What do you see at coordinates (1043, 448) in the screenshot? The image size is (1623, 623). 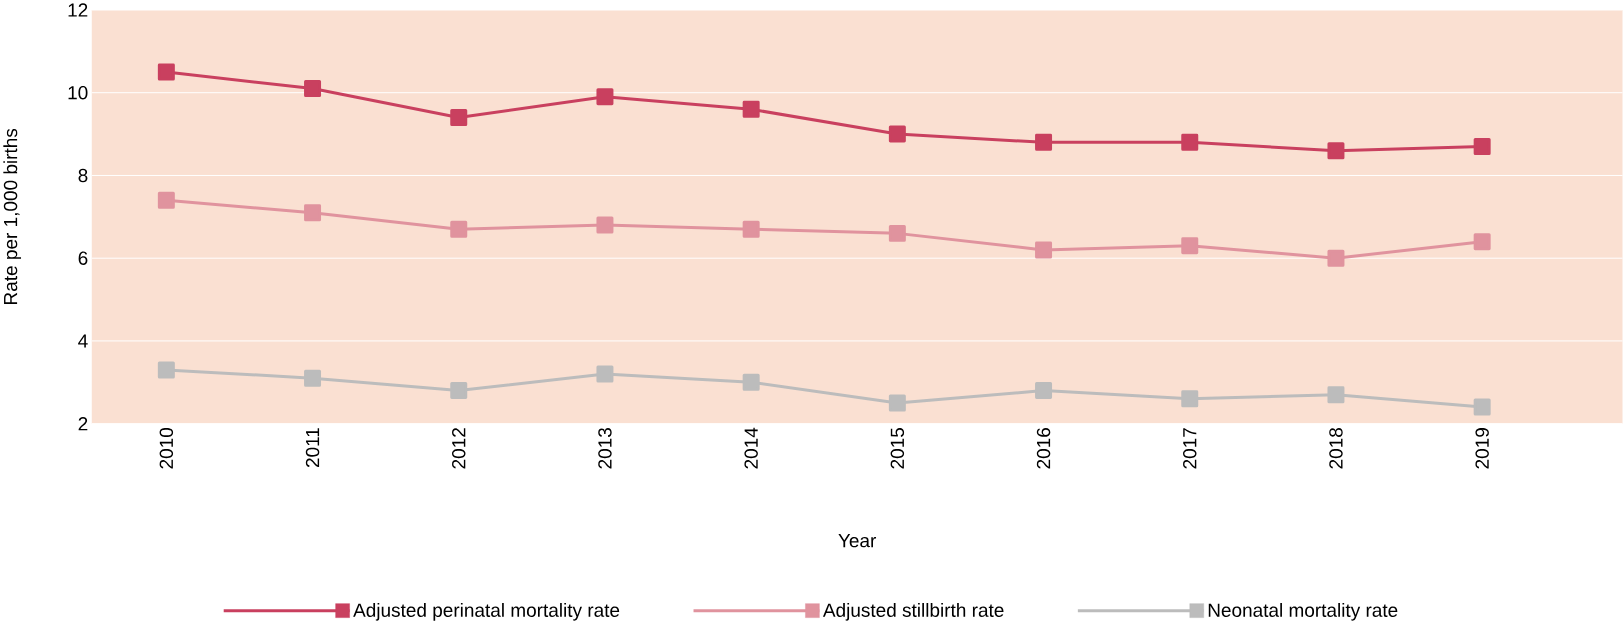 I see `x-tick-label: 2016` at bounding box center [1043, 448].